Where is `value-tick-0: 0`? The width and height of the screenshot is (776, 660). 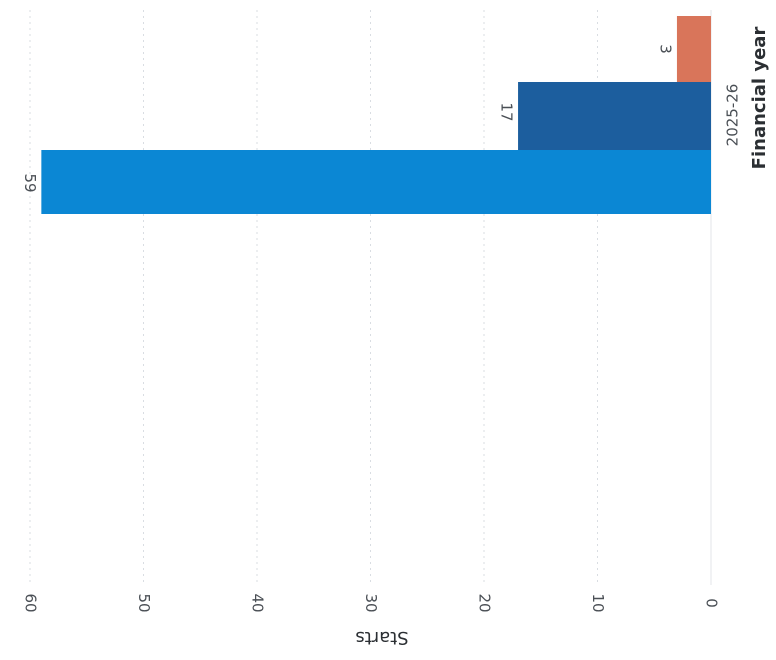
value-tick-0: 0 is located at coordinates (712, 603).